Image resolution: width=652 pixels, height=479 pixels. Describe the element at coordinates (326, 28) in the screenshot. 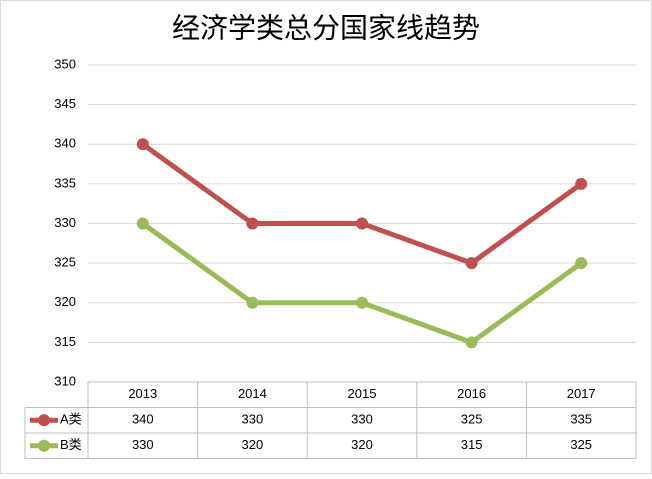

I see `chart-title: 经济学类总分国家线趋势` at that location.